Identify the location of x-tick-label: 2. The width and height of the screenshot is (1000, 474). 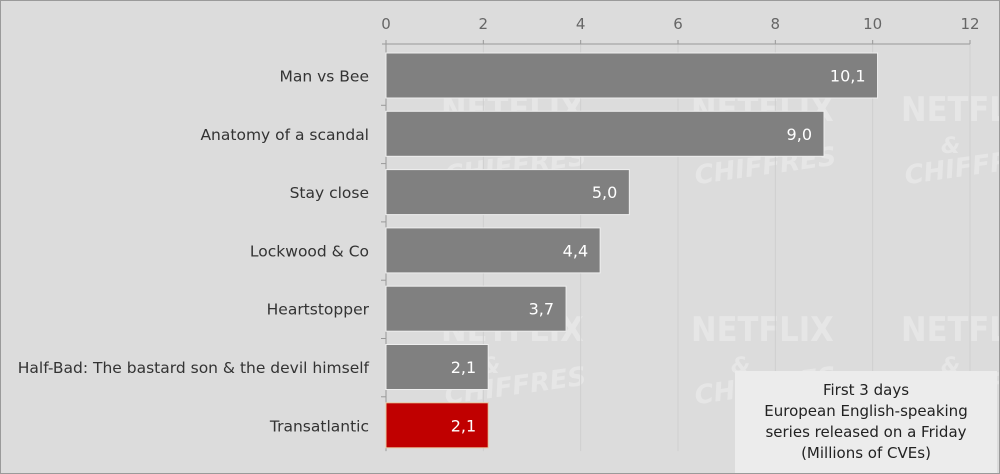
(484, 24).